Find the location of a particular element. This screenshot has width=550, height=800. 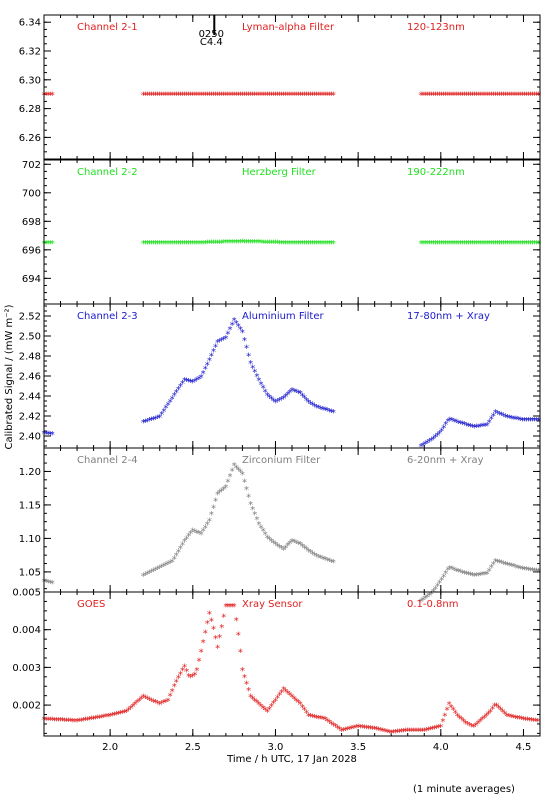

y-tick-label: 1.15 is located at coordinates (30, 505).